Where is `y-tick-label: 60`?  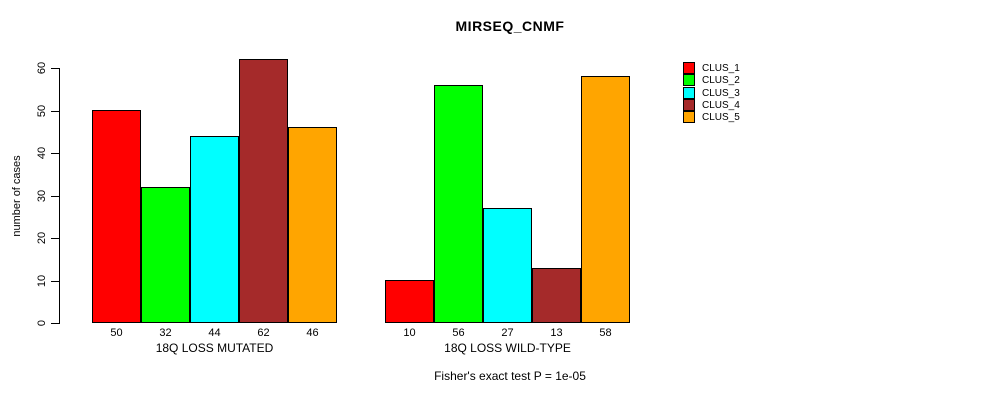
y-tick-label: 60 is located at coordinates (42, 68).